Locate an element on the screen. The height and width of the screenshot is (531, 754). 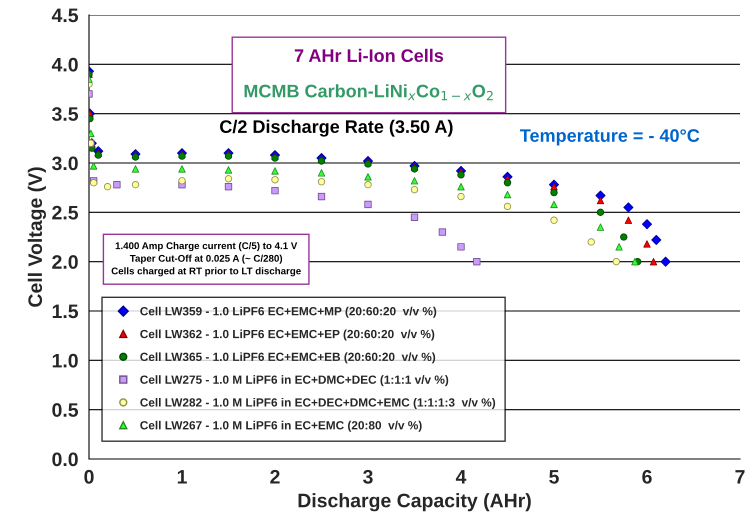
x-tick-label: 5 is located at coordinates (554, 477).